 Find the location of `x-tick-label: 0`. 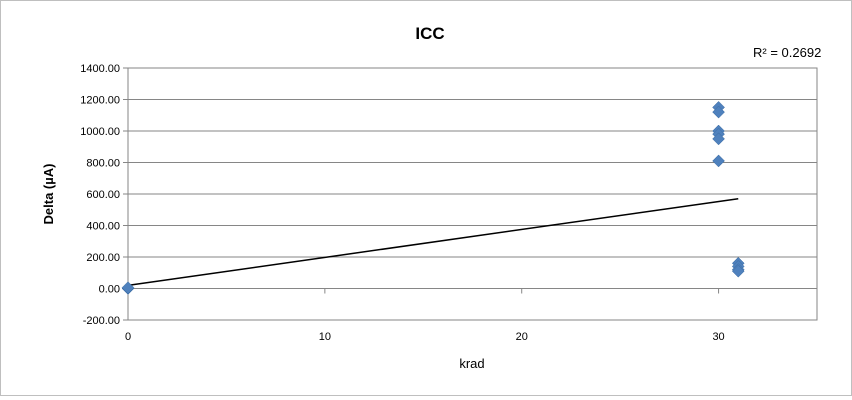

x-tick-label: 0 is located at coordinates (128, 337).